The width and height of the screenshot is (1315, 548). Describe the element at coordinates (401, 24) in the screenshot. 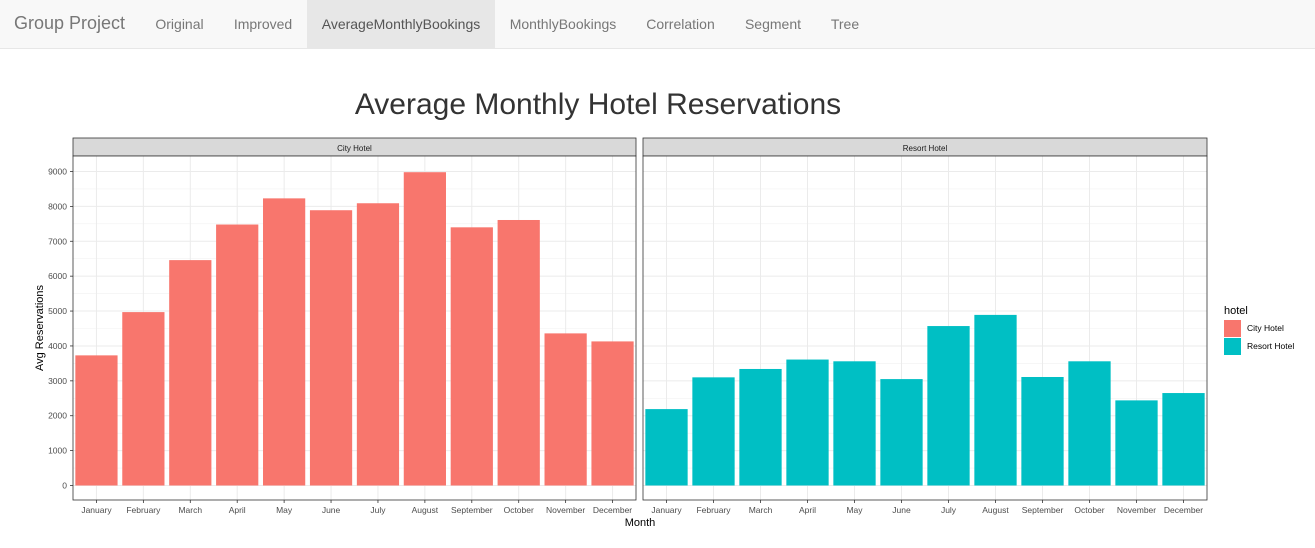

I see `nav-tab-averagemonthlybookings: AverageMonthlyBookings` at that location.